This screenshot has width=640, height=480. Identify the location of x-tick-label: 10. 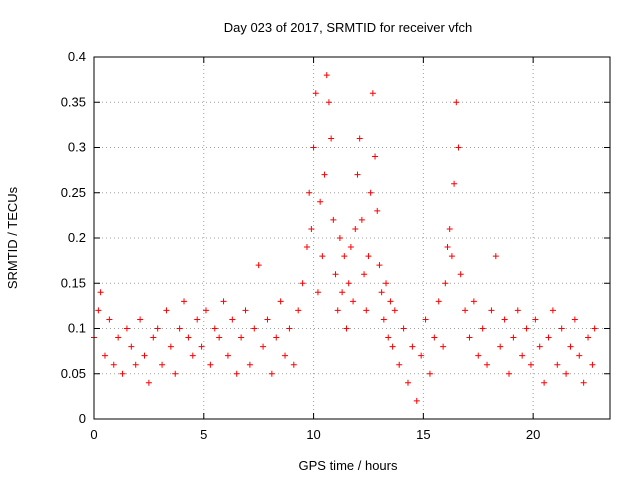
(313, 434).